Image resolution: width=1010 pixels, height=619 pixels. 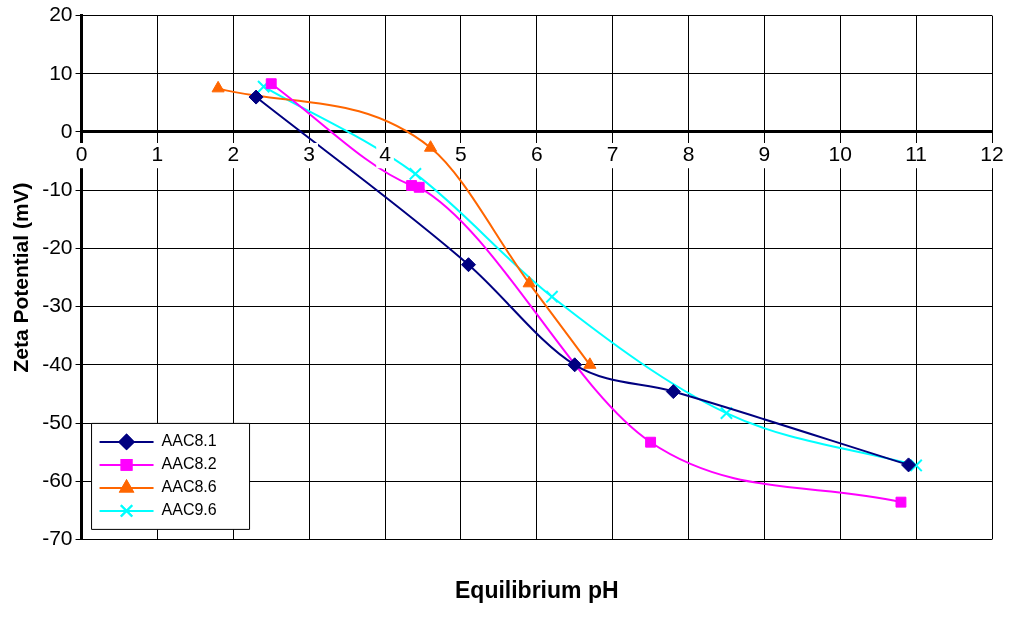 What do you see at coordinates (189, 441) in the screenshot?
I see `legend-label: AAC8.1` at bounding box center [189, 441].